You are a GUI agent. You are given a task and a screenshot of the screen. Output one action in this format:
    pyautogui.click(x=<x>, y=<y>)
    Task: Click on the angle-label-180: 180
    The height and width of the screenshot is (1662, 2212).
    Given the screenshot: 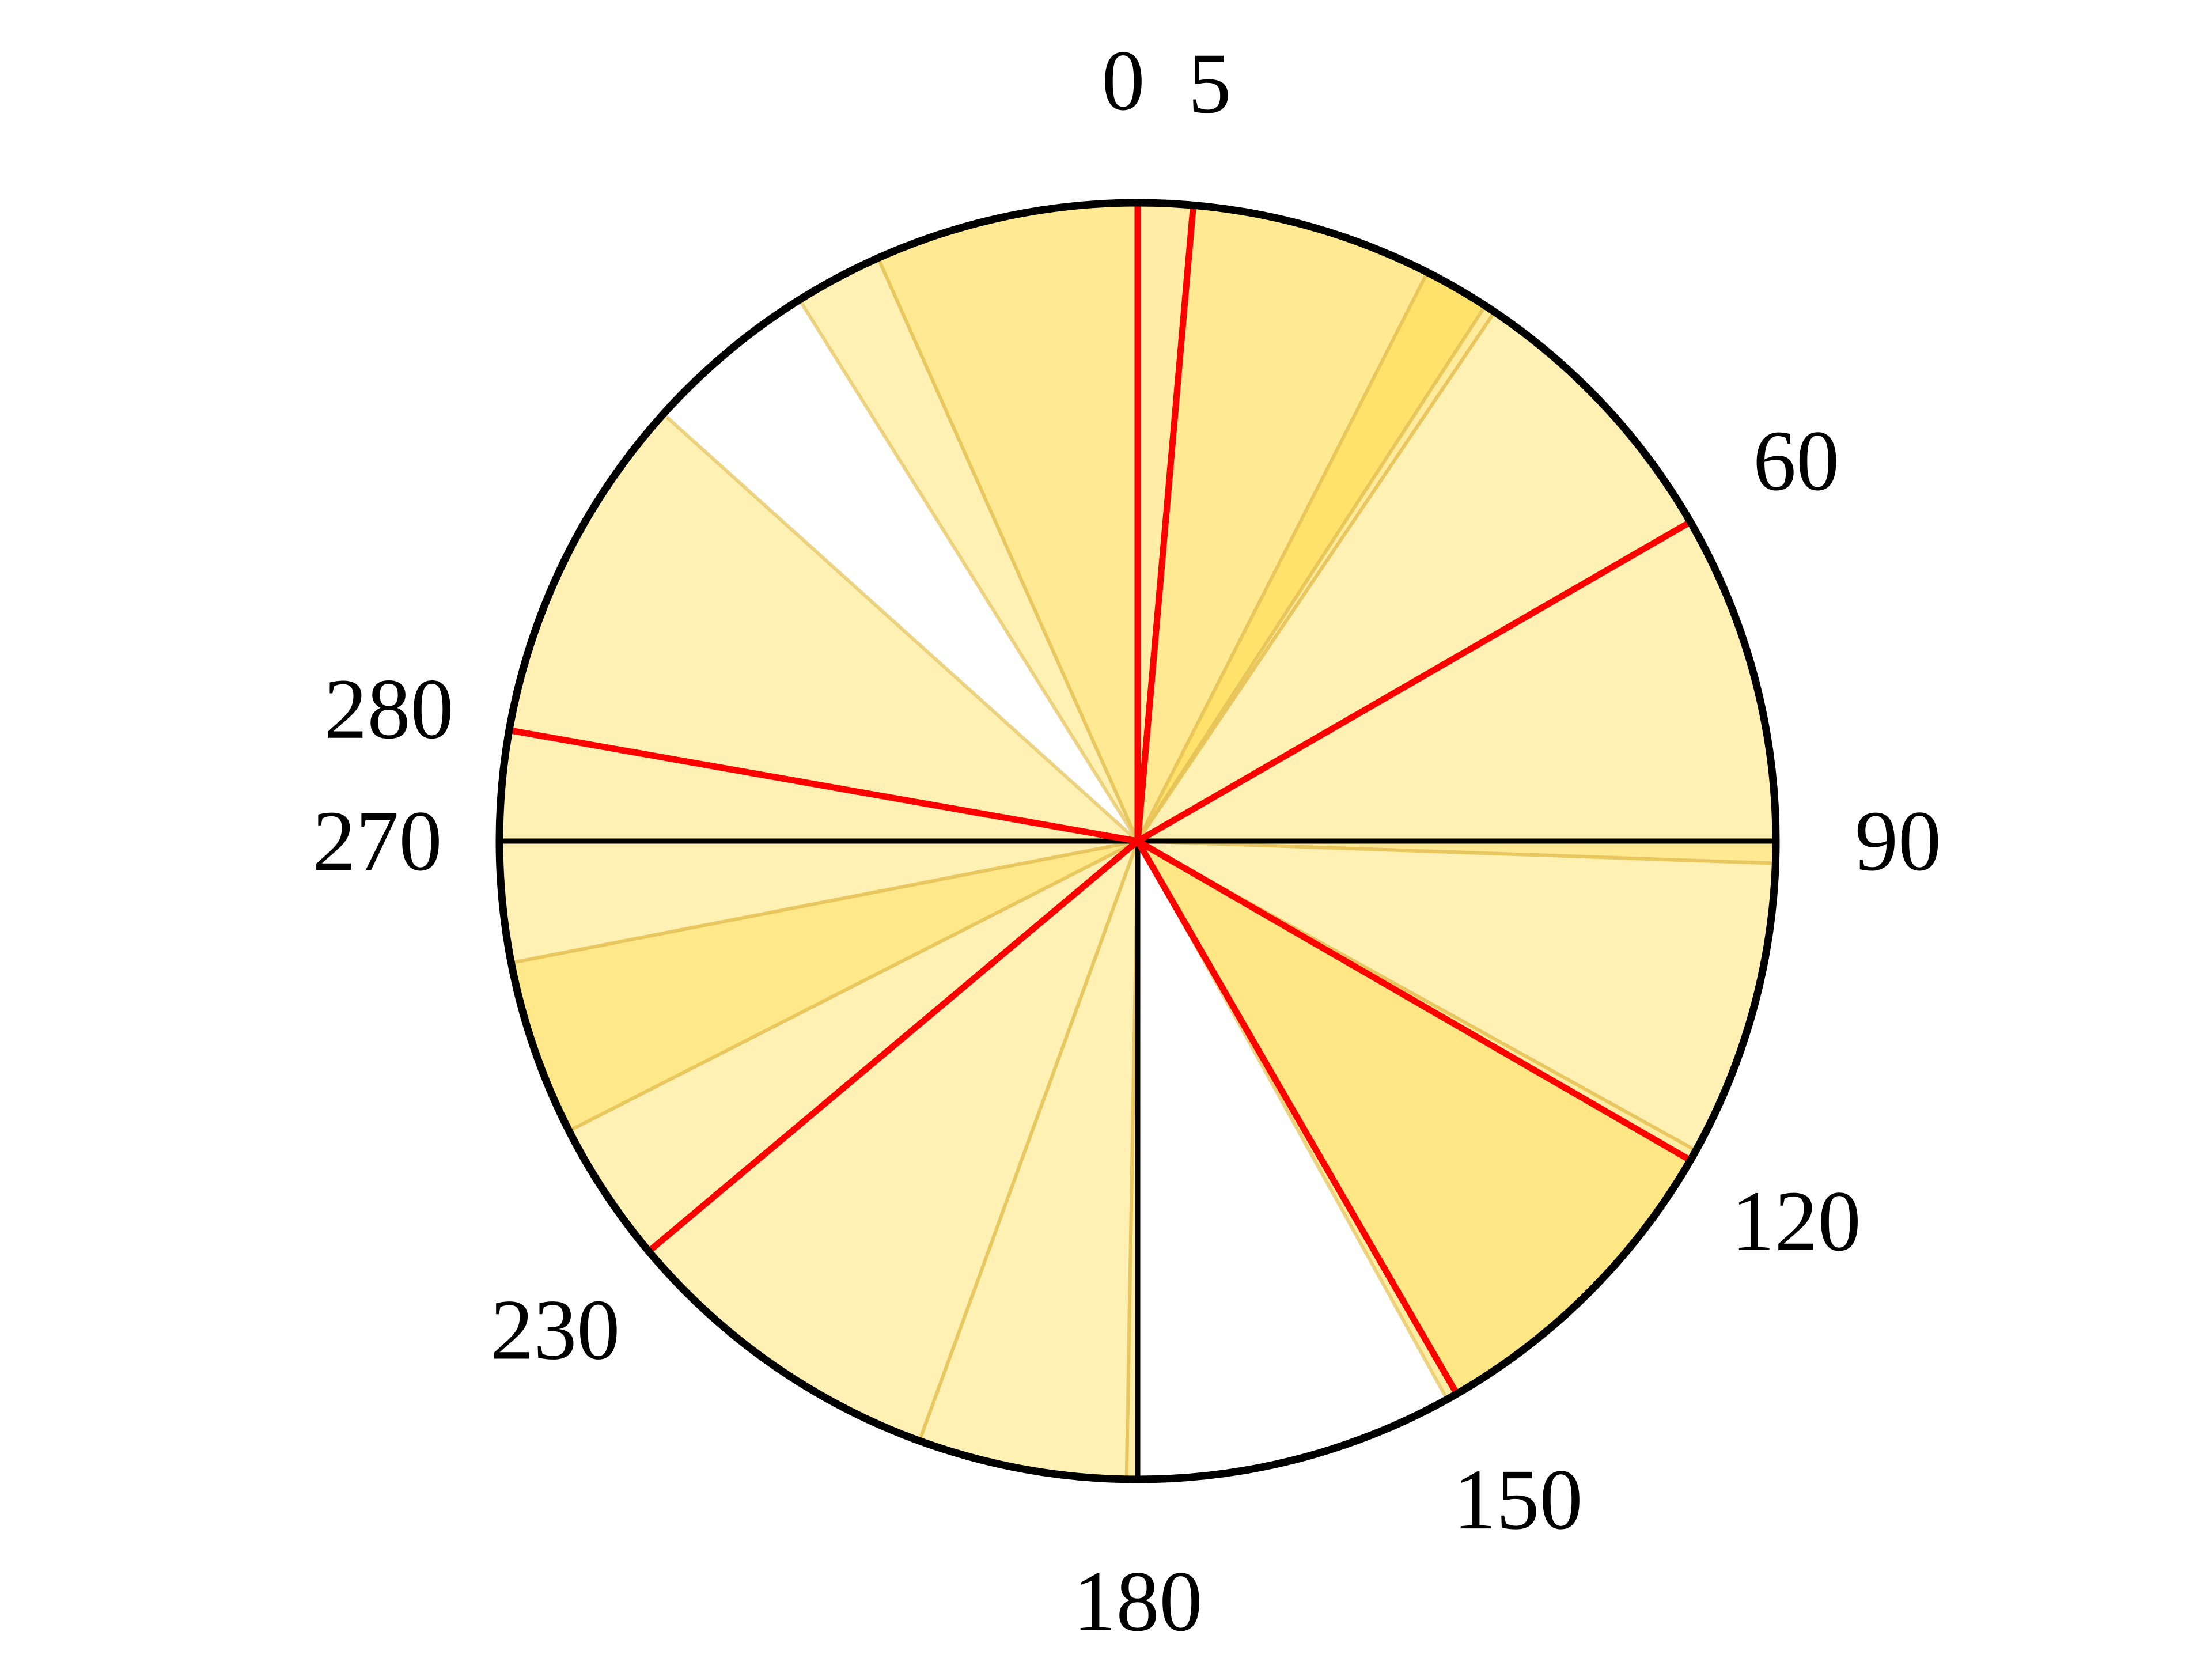 What is the action you would take?
    pyautogui.click(x=1138, y=1602)
    